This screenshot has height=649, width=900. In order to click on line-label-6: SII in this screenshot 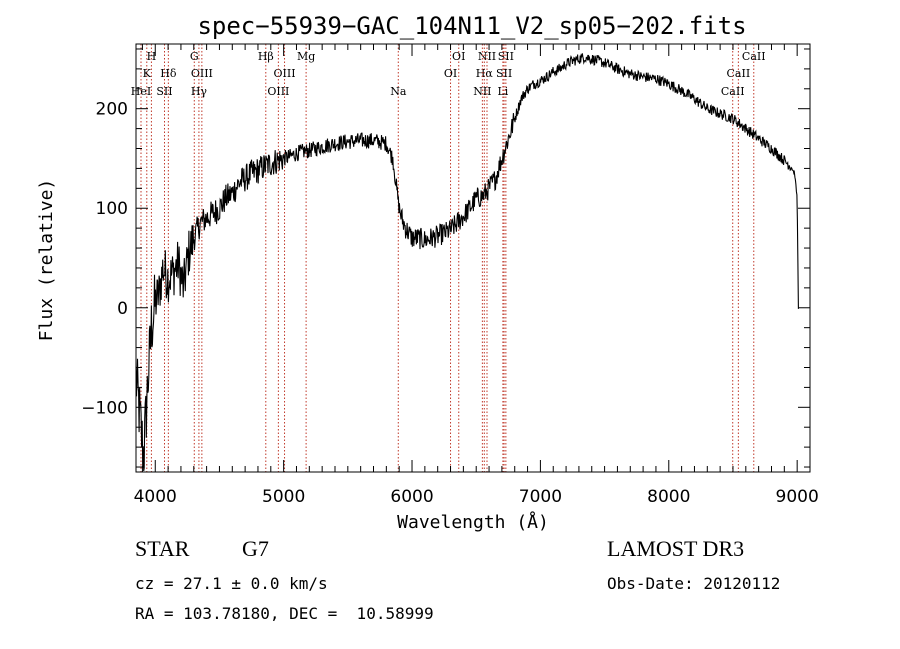, I will do `click(506, 56)`.